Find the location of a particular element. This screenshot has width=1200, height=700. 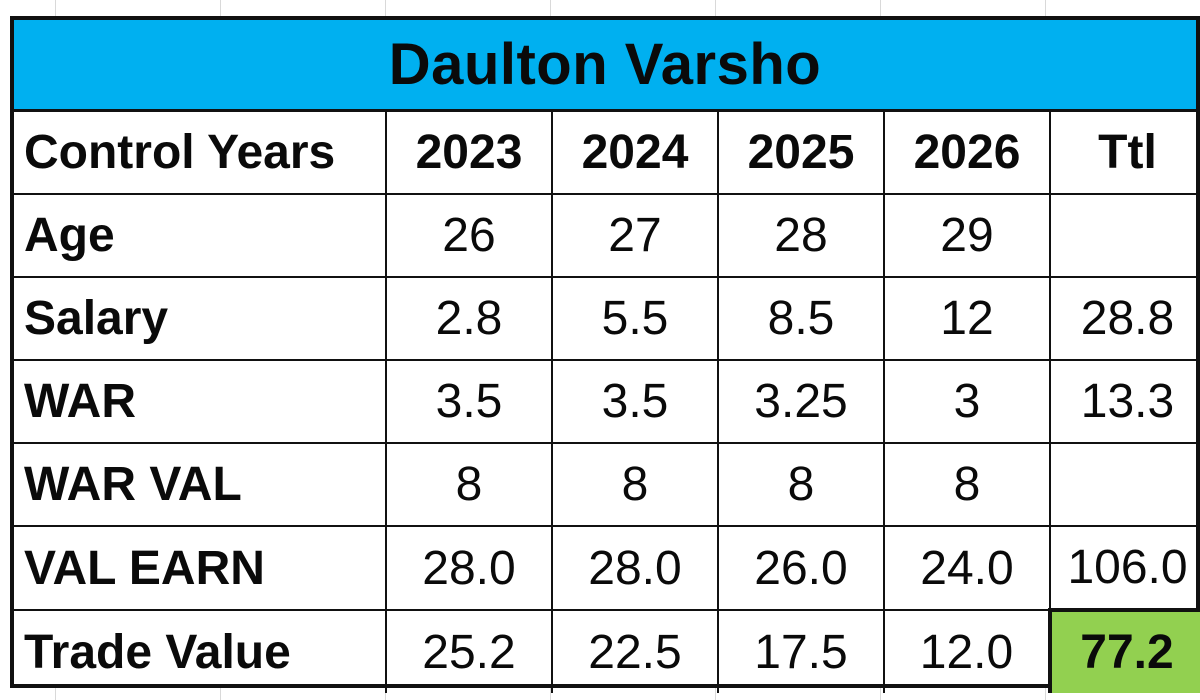

row-trade-value: Trade Value 25.2 22.5 17.5 12.0 77.2 is located at coordinates (607, 650).